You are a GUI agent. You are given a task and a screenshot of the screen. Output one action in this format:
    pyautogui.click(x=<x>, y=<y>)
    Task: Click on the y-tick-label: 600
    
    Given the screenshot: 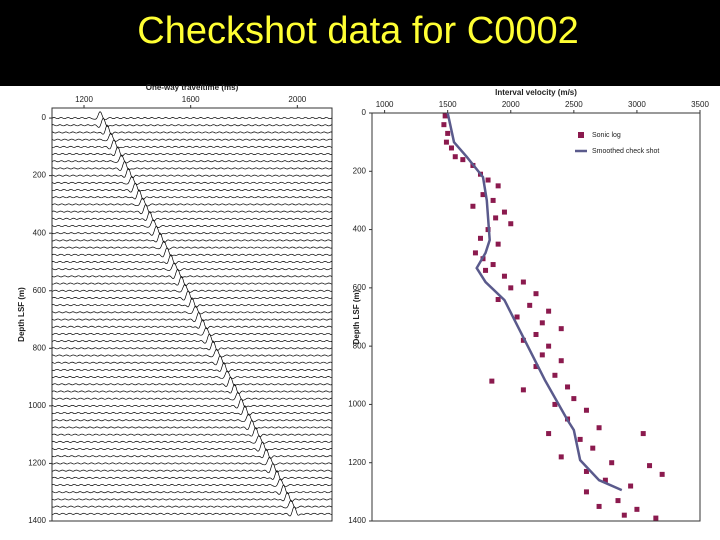 What is the action you would take?
    pyautogui.click(x=360, y=287)
    